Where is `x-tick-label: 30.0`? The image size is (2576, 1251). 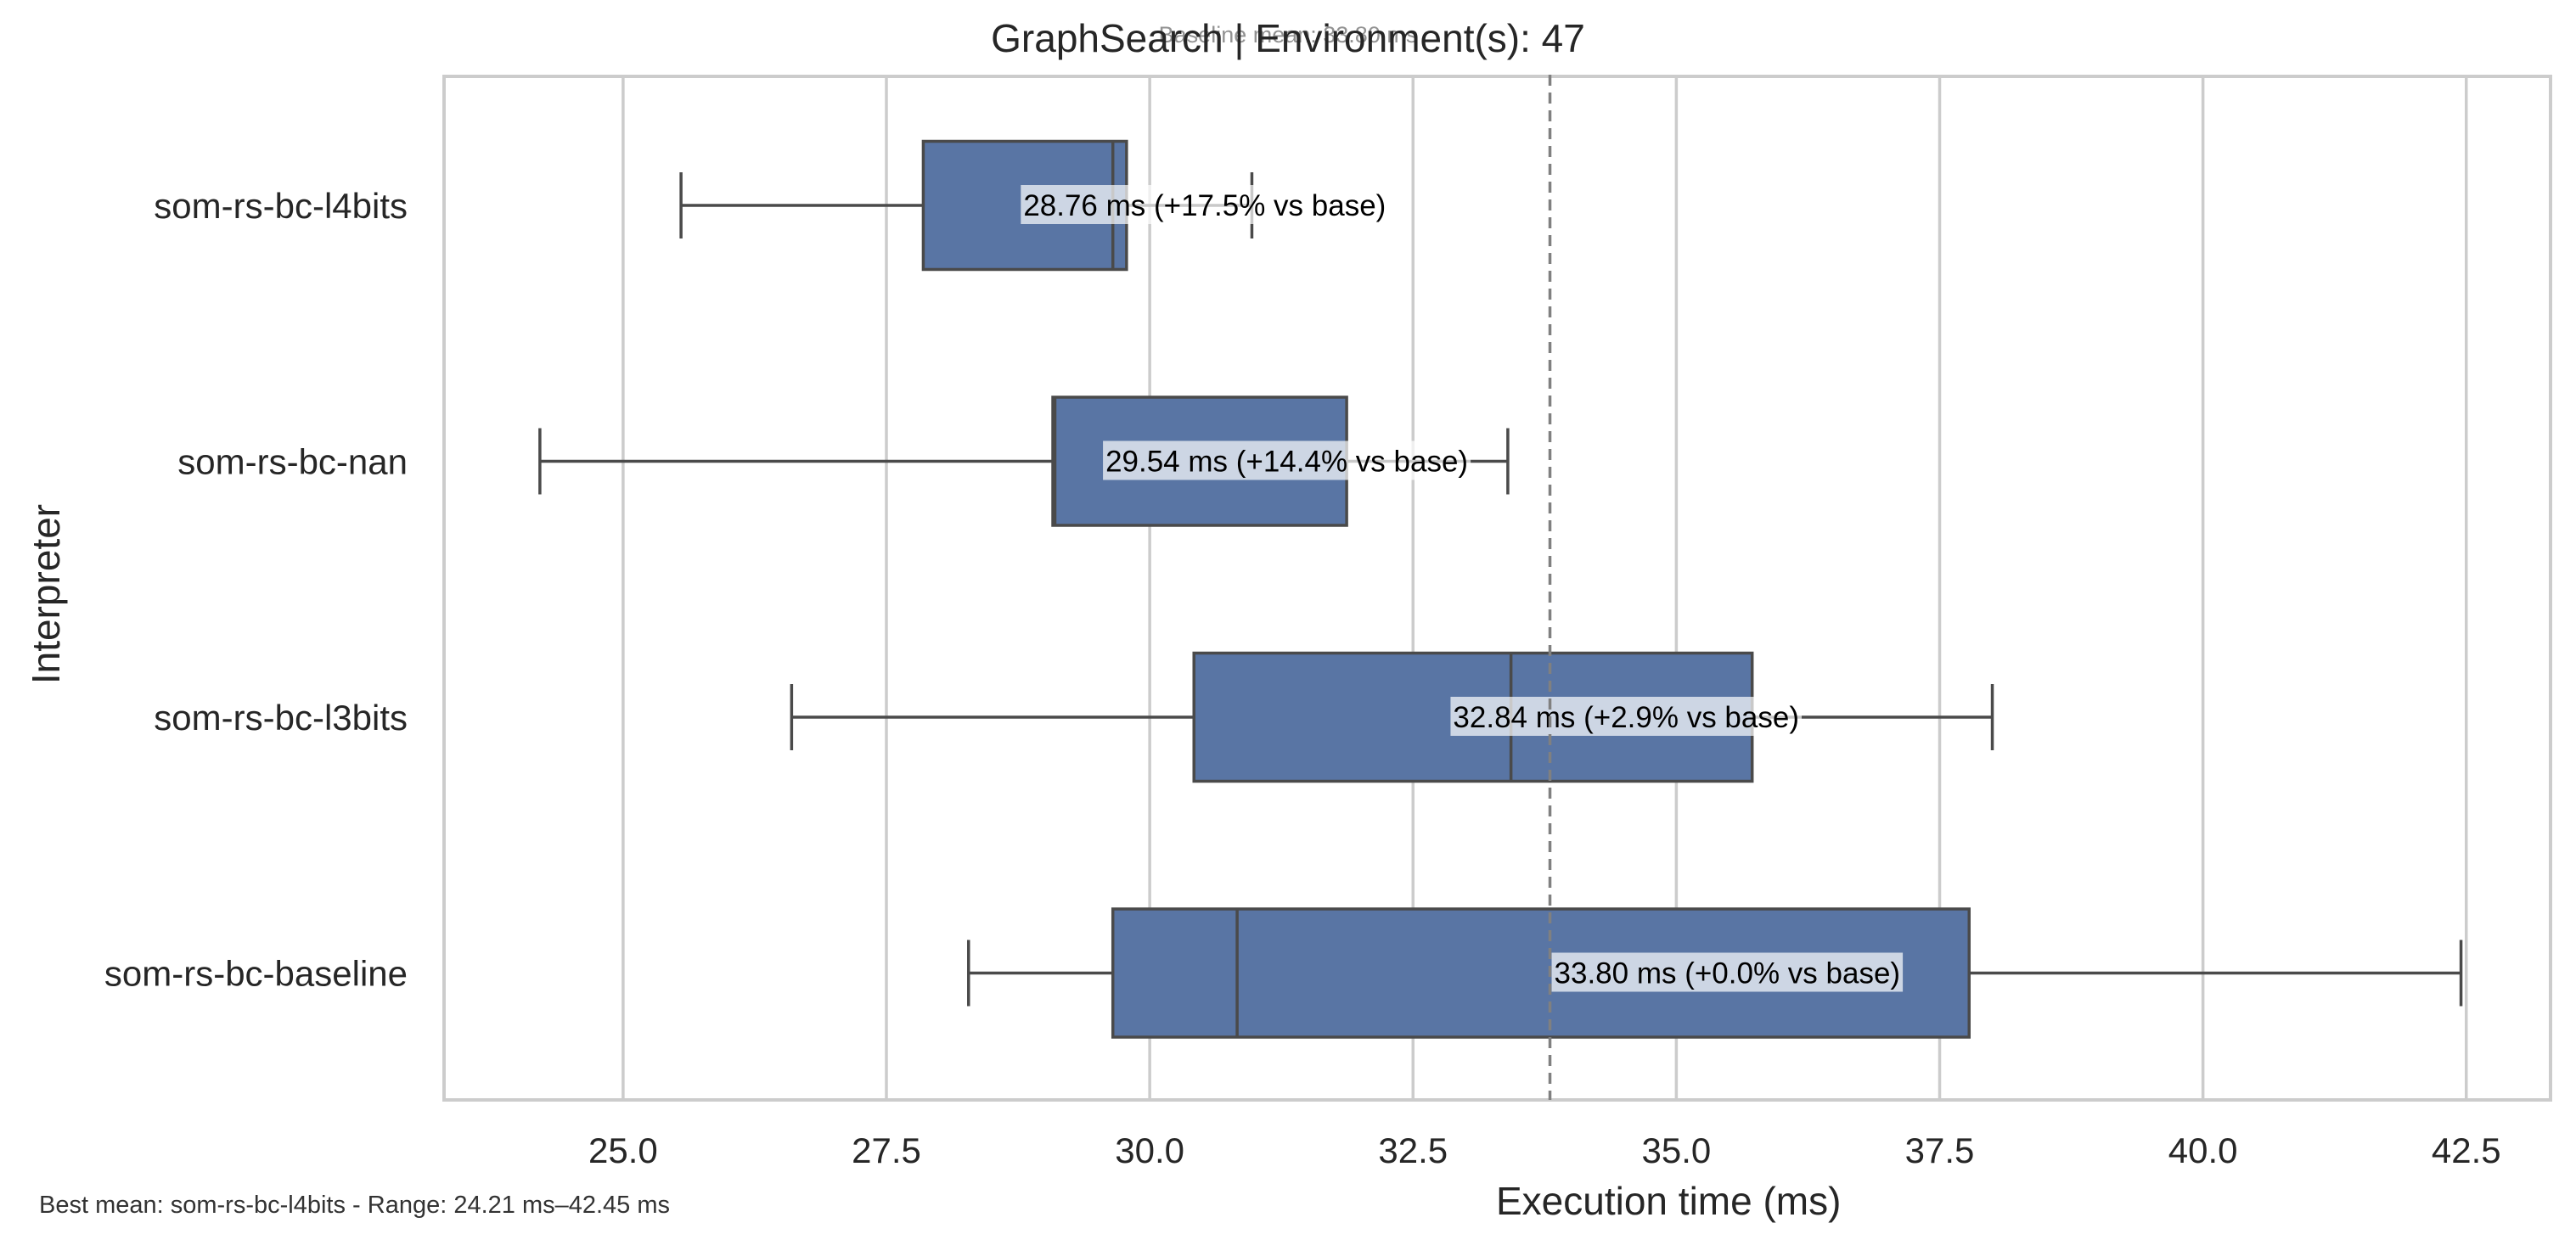 x-tick-label: 30.0 is located at coordinates (1149, 1150).